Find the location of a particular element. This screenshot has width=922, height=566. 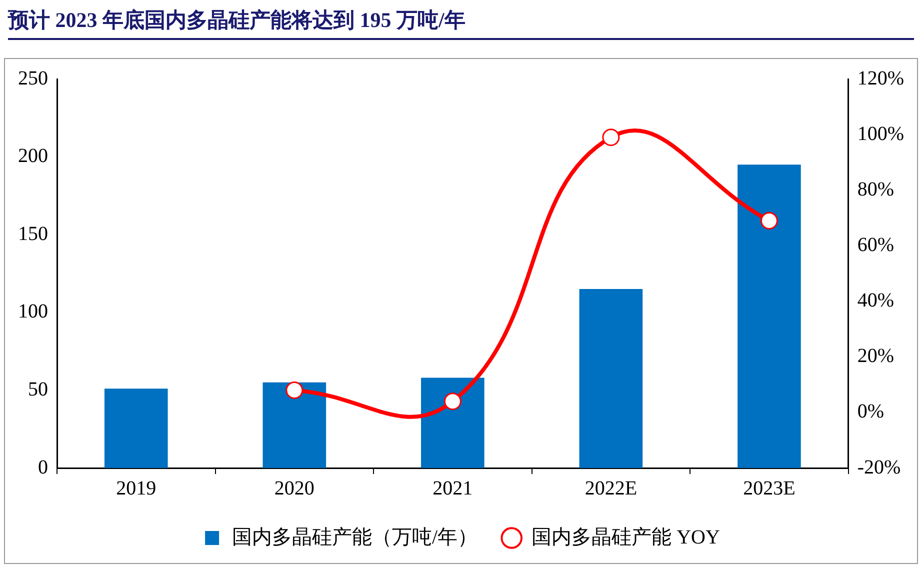

y-tick-label: 50 is located at coordinates (38, 389).